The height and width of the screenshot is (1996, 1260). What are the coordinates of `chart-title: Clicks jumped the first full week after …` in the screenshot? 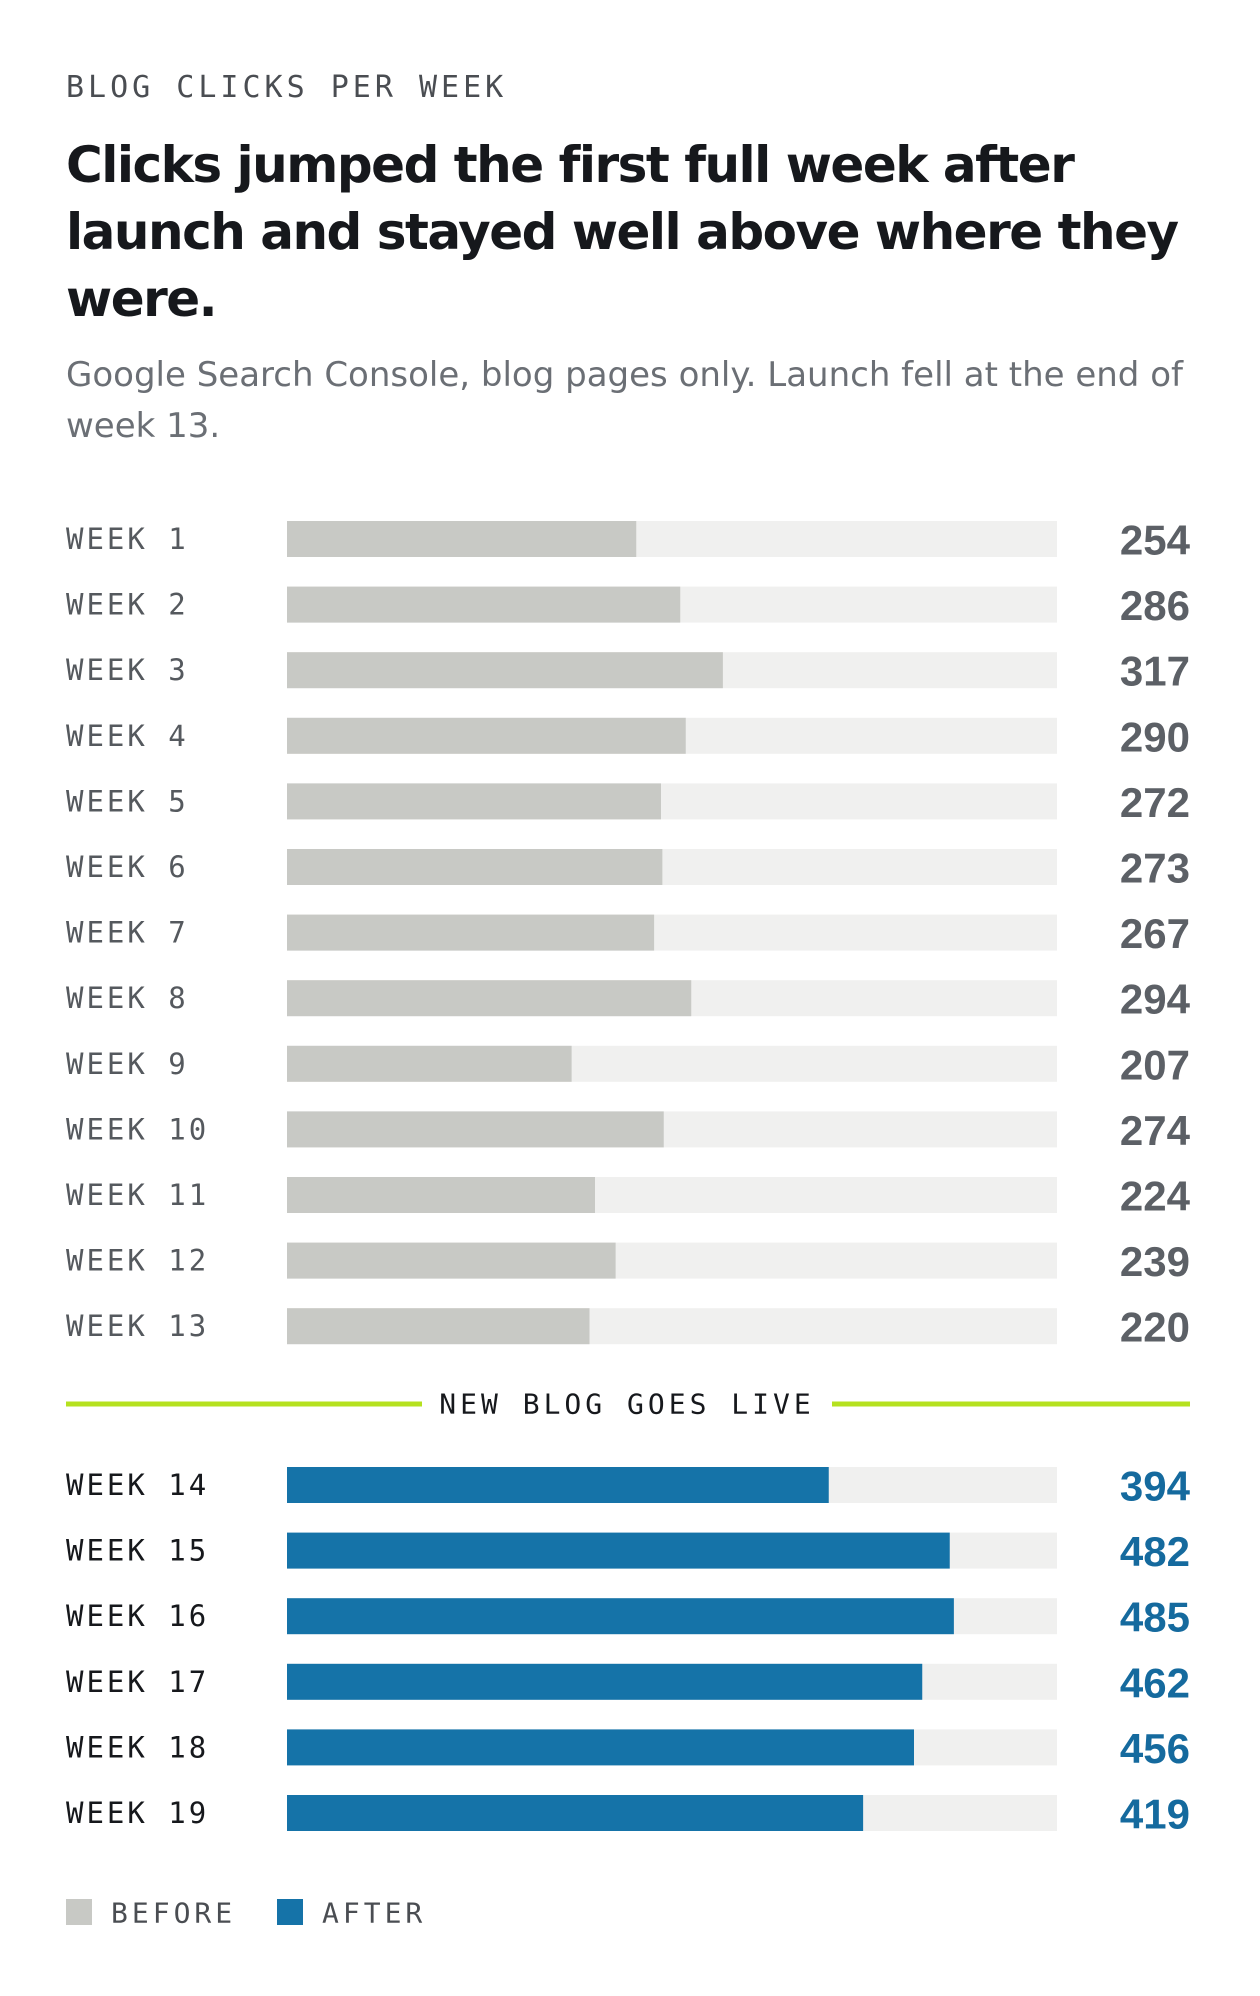 It's located at (622, 232).